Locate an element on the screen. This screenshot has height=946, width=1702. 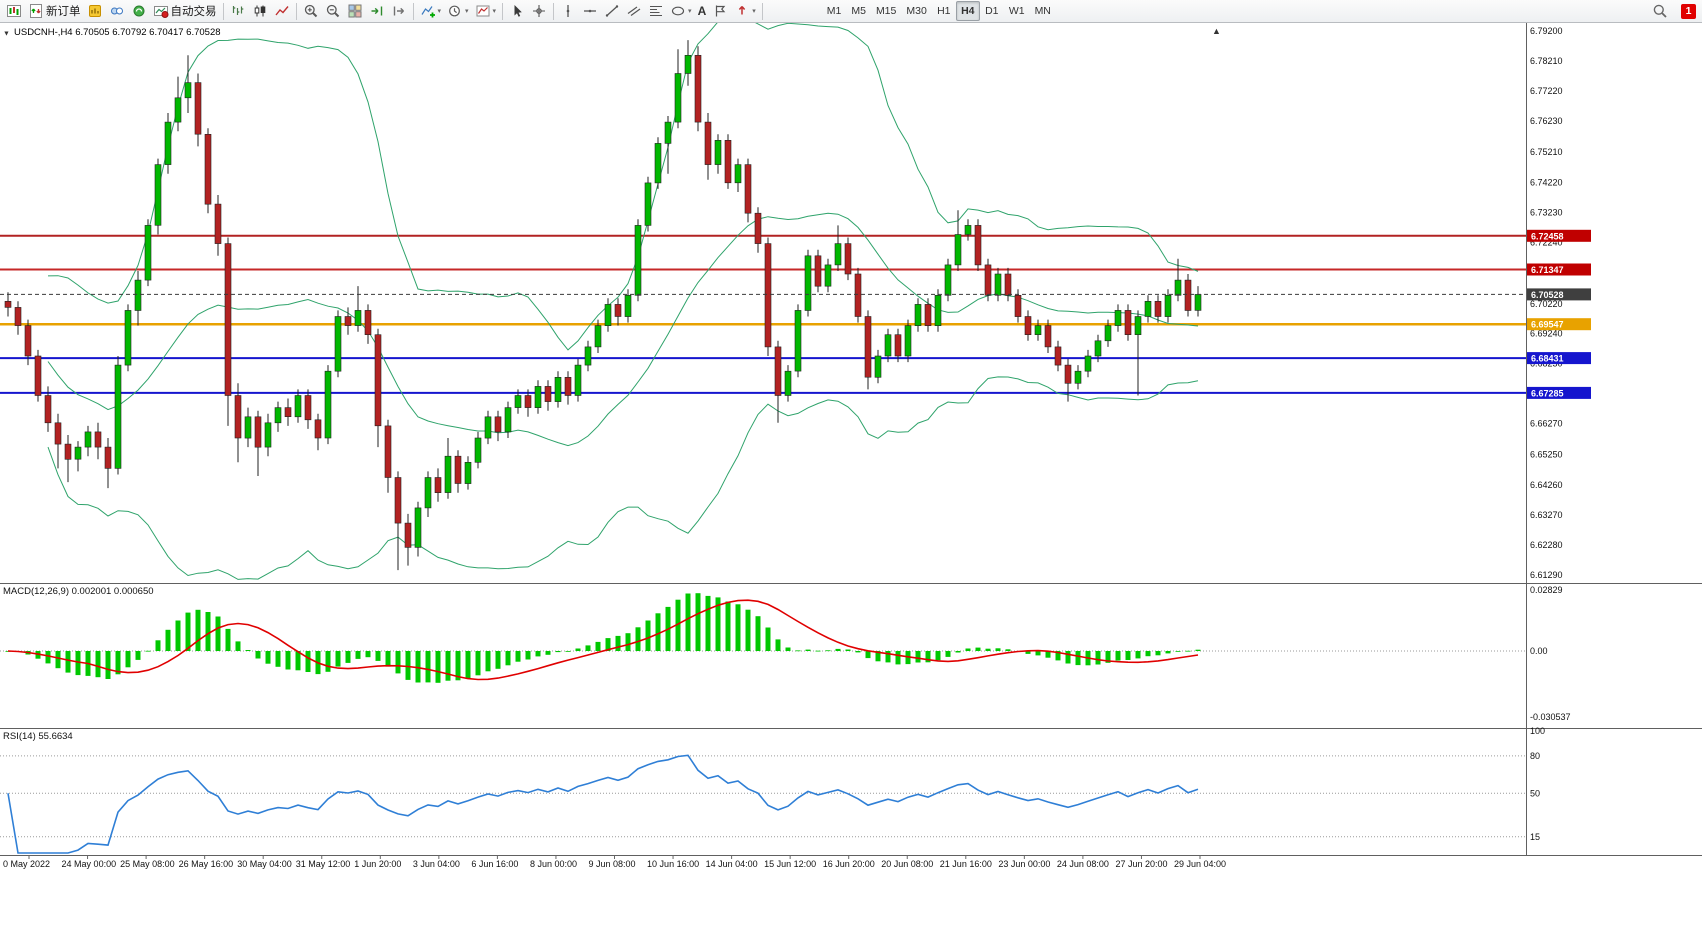
tile-windows-icon is located at coordinates (354, 11).